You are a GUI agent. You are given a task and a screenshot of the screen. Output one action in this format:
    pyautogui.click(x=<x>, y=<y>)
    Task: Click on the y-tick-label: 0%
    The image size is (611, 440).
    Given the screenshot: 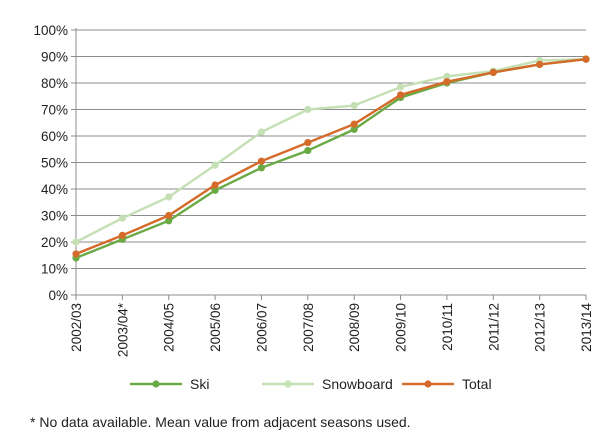 What is the action you would take?
    pyautogui.click(x=58, y=295)
    